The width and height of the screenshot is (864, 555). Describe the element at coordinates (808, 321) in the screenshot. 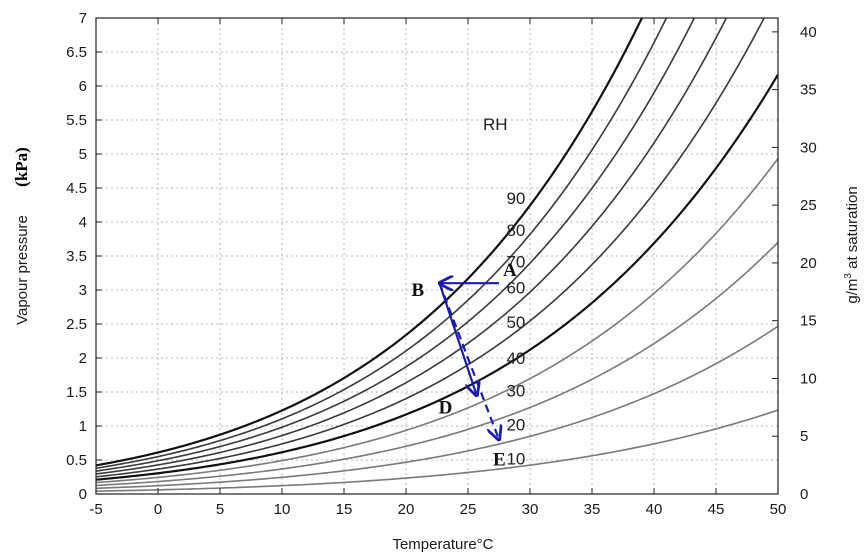

I see `y-right-tick-label: 15` at that location.